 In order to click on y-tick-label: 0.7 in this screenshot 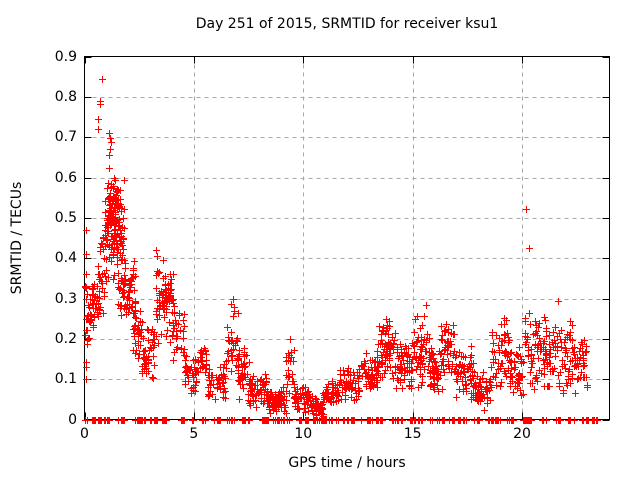, I will do `click(65, 137)`.